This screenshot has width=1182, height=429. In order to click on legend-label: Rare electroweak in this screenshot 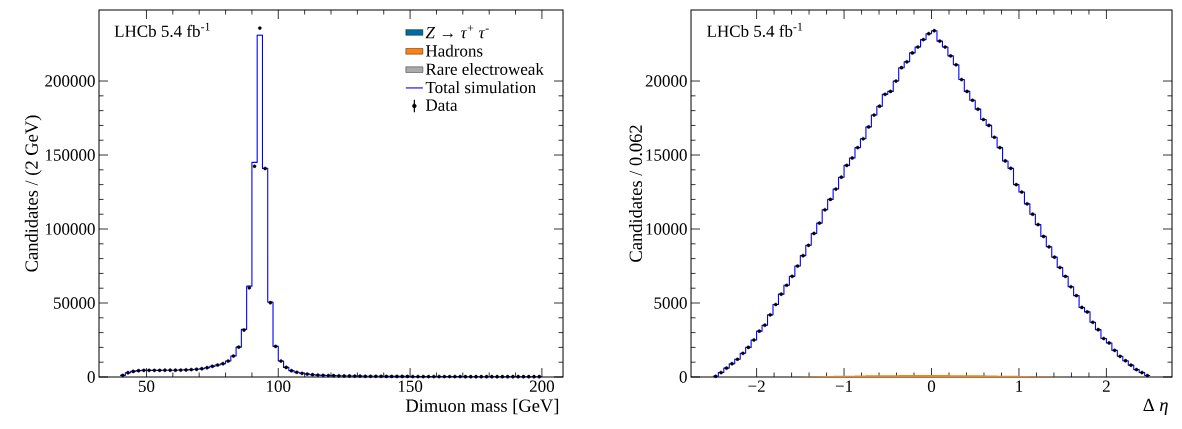, I will do `click(484, 69)`.